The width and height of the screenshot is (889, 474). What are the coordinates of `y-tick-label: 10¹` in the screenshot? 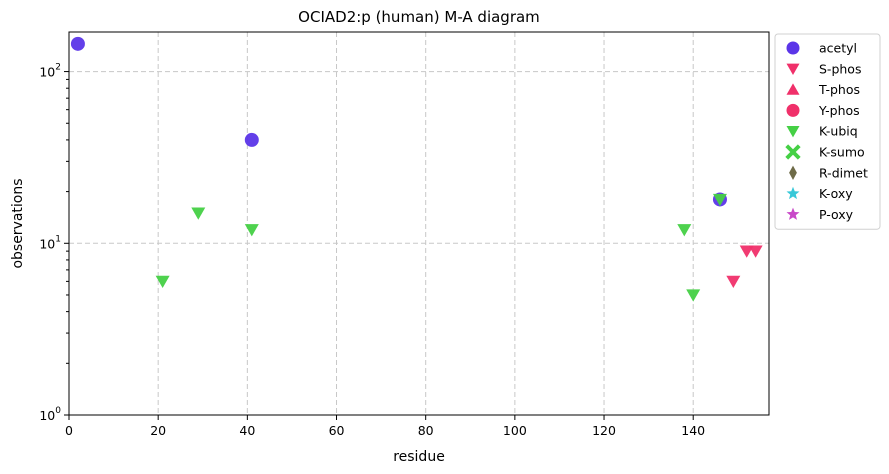 It's located at (50, 242).